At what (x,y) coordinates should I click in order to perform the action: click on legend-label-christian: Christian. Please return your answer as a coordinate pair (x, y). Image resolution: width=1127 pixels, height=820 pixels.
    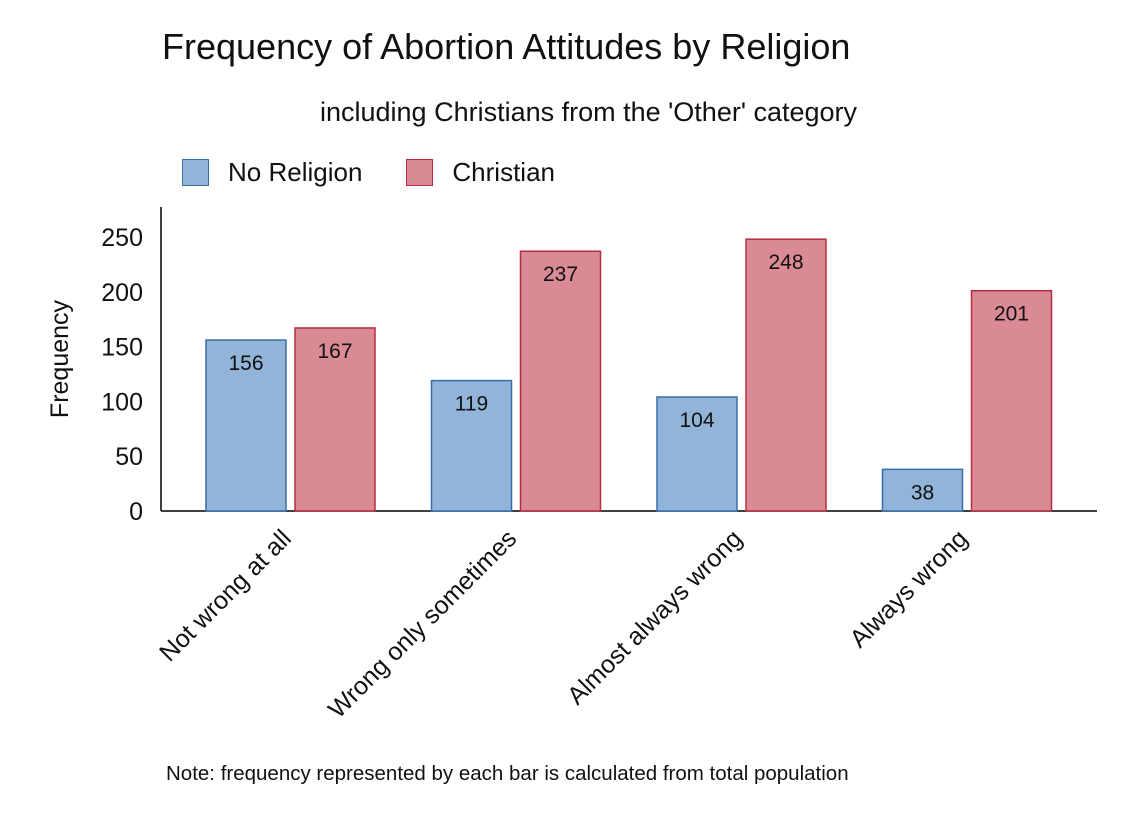
    Looking at the image, I should click on (503, 171).